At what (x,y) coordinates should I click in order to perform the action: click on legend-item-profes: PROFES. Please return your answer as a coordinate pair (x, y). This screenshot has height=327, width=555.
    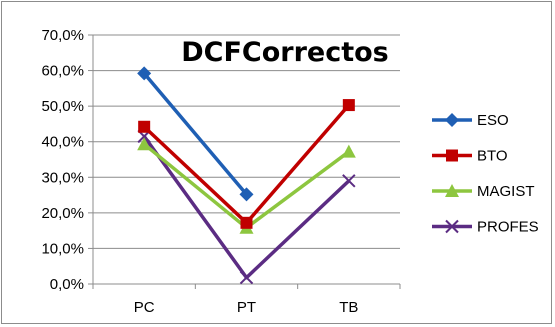
    Looking at the image, I should click on (485, 227).